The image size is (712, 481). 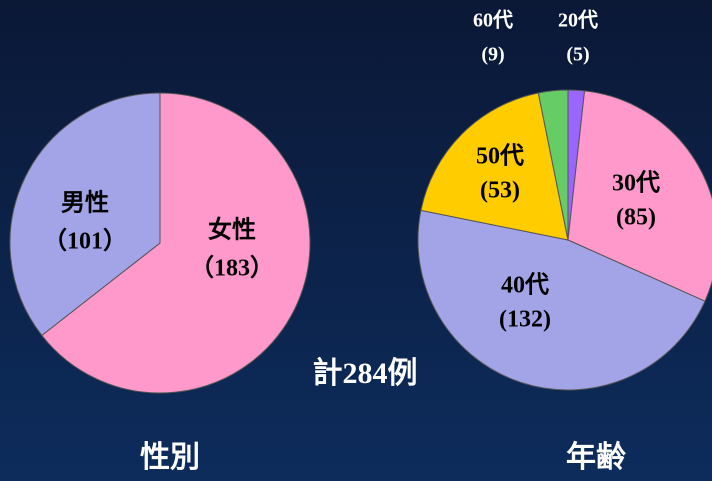 What do you see at coordinates (85, 203) in the screenshot?
I see `slice-label: 男性` at bounding box center [85, 203].